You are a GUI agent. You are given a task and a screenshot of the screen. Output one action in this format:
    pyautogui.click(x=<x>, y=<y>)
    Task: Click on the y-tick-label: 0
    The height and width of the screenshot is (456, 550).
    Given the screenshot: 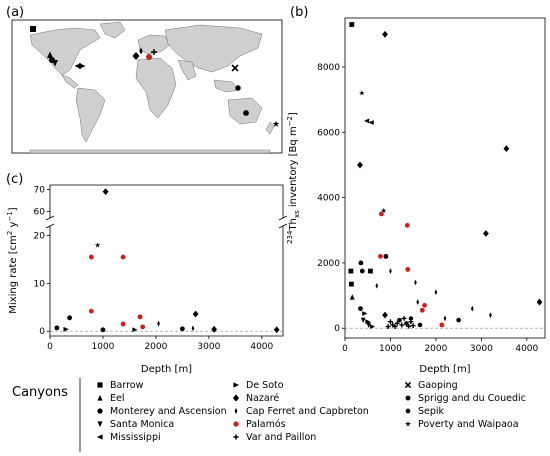 What is the action you would take?
    pyautogui.click(x=42, y=332)
    